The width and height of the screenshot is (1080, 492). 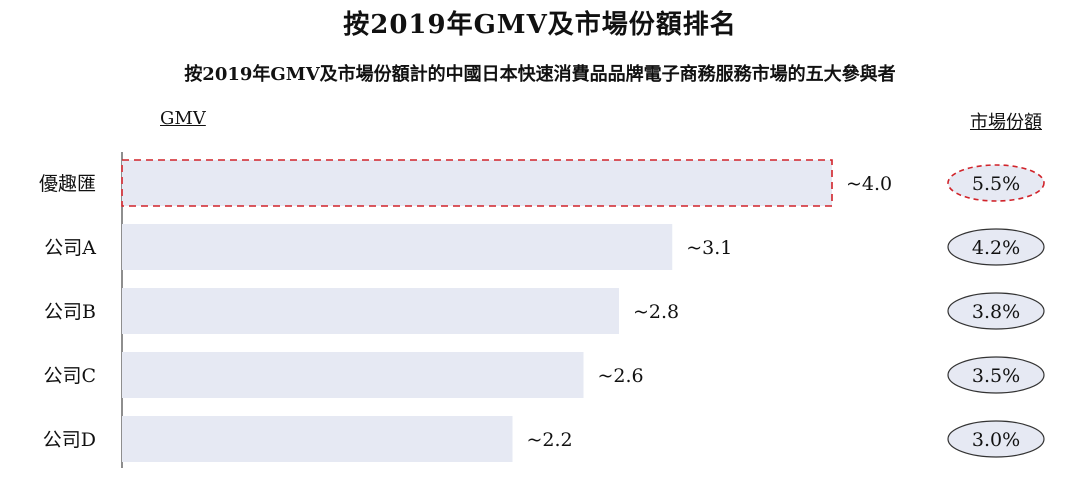 I want to click on market-share-ellipse-highlighted, so click(x=996, y=183).